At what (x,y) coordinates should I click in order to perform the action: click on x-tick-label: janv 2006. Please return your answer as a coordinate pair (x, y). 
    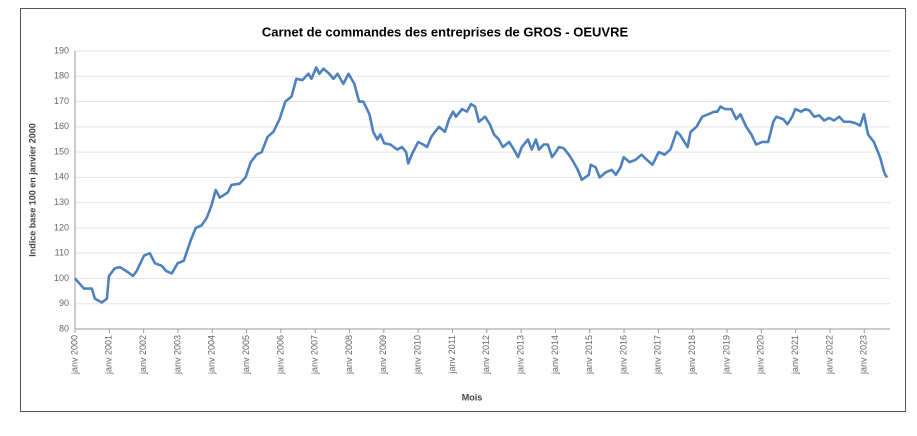
    Looking at the image, I should click on (280, 355).